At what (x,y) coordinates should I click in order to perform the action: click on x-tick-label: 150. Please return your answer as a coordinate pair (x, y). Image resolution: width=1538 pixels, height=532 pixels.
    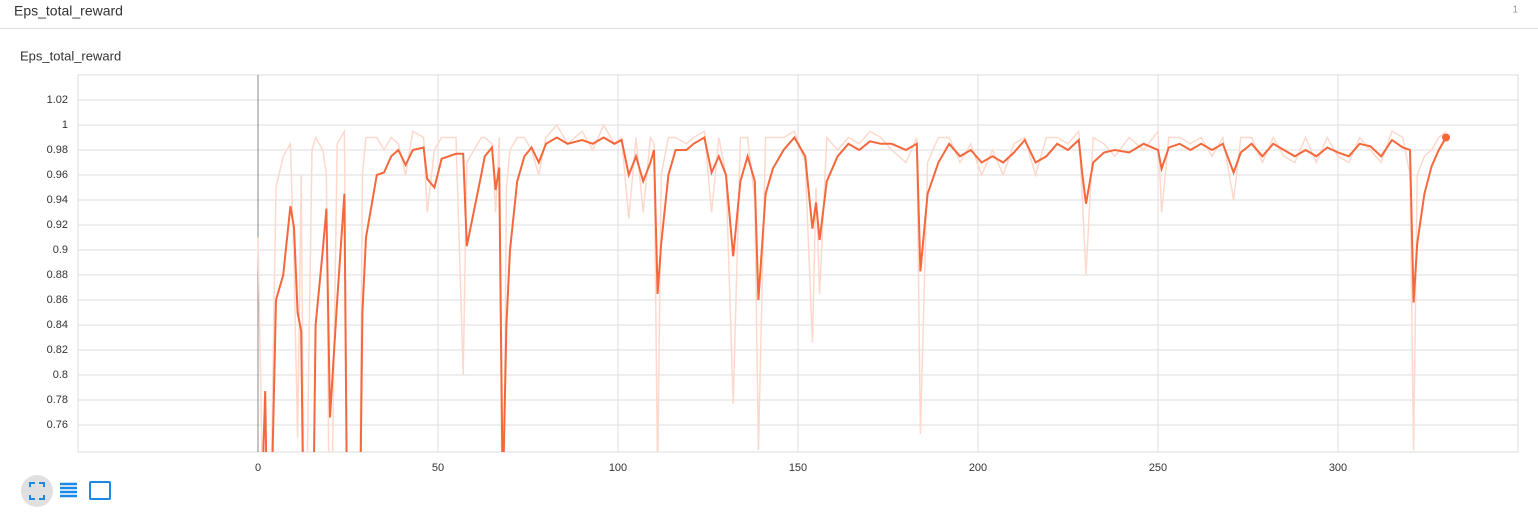
    Looking at the image, I should click on (798, 468).